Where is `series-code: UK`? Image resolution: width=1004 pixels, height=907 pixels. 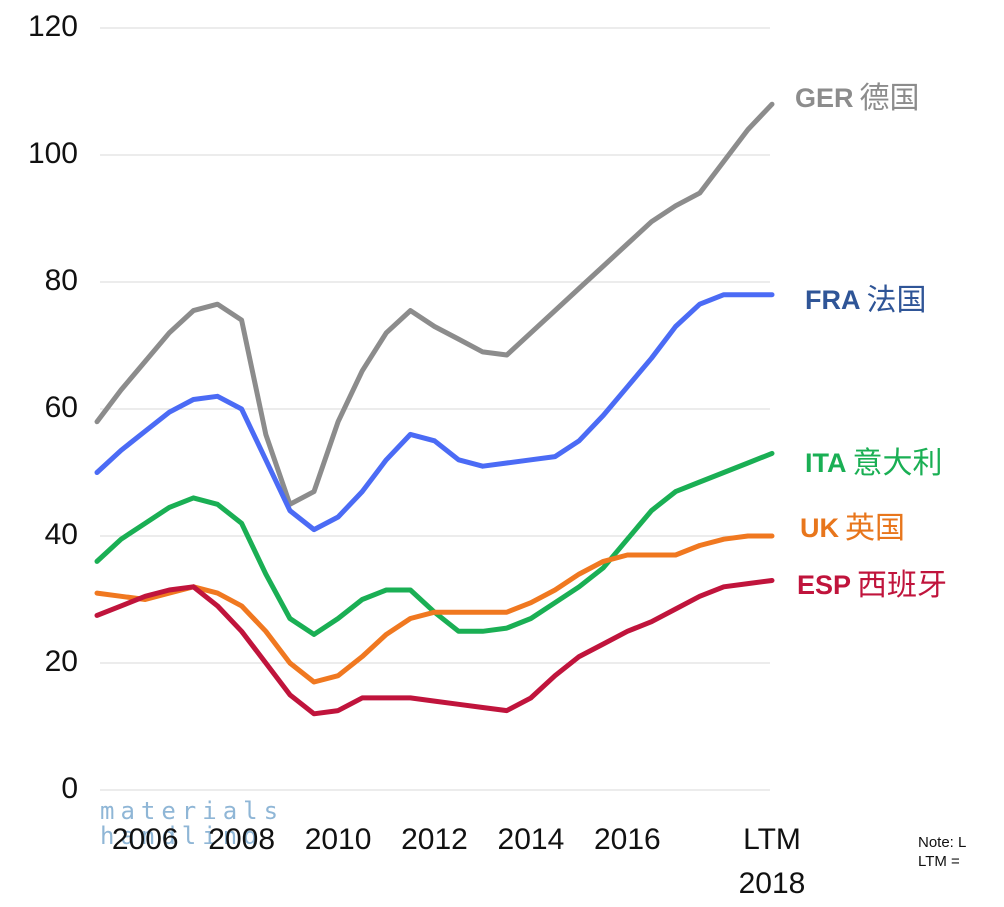 series-code: UK is located at coordinates (819, 528).